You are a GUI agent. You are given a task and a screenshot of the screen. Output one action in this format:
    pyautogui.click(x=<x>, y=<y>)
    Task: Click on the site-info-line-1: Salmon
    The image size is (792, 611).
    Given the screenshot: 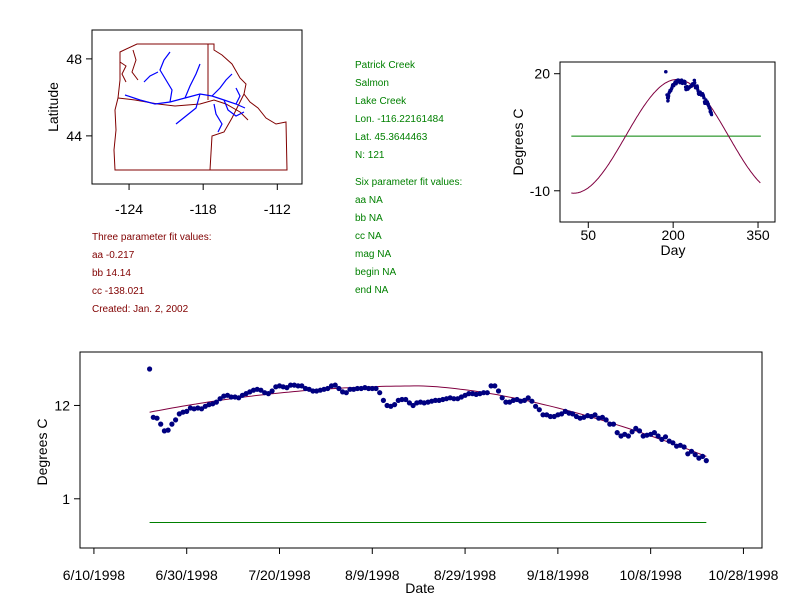 What is the action you would take?
    pyautogui.click(x=372, y=83)
    